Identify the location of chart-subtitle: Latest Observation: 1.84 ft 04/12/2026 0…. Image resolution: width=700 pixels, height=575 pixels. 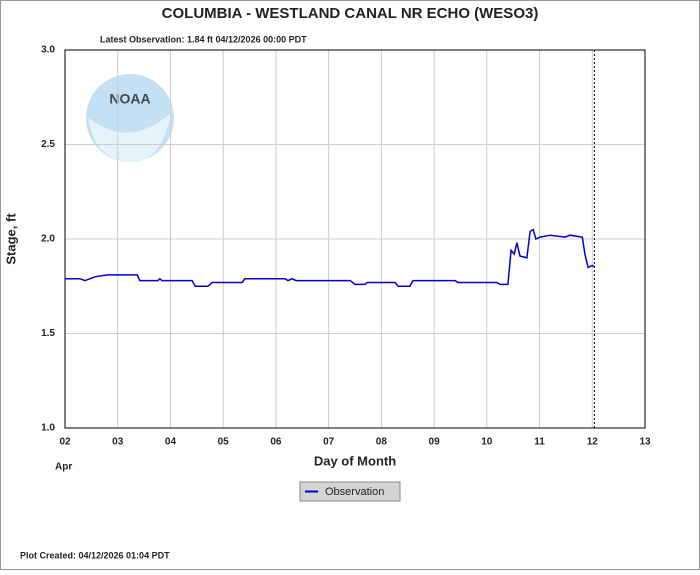
(203, 39).